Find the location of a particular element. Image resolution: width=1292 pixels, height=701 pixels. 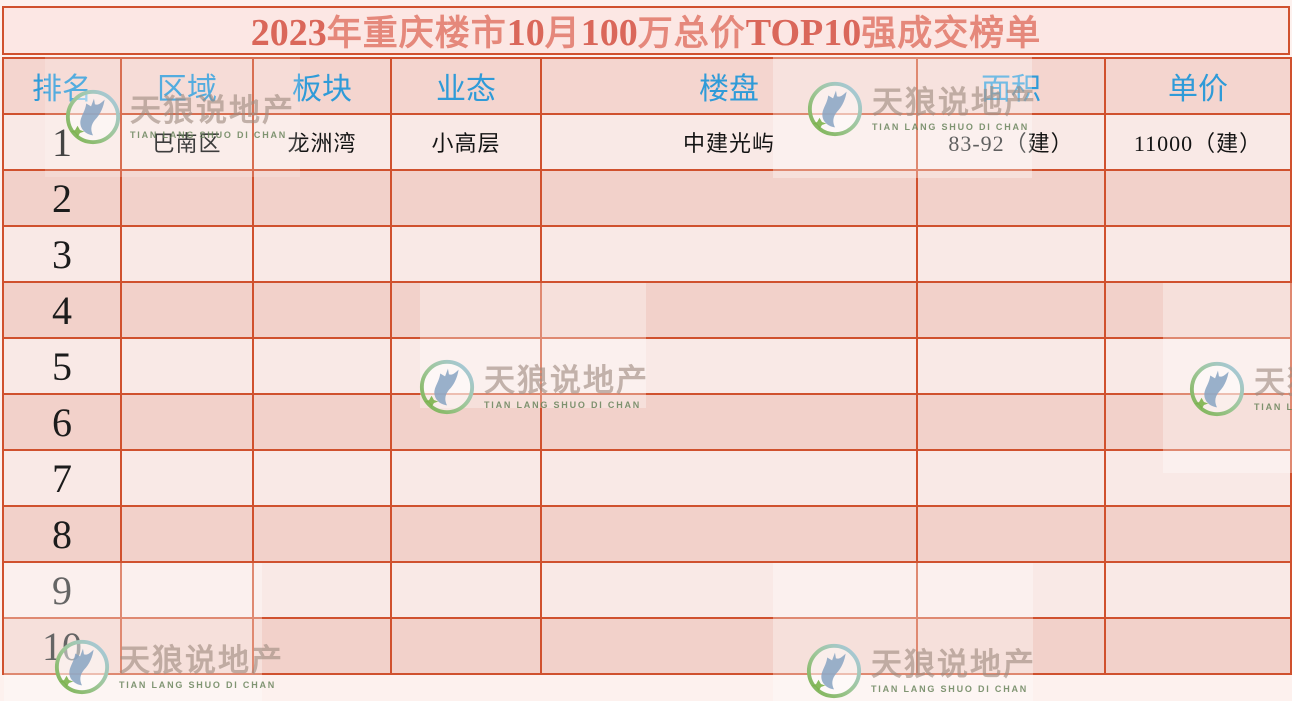

rank-cell: 3 is located at coordinates (62, 254).